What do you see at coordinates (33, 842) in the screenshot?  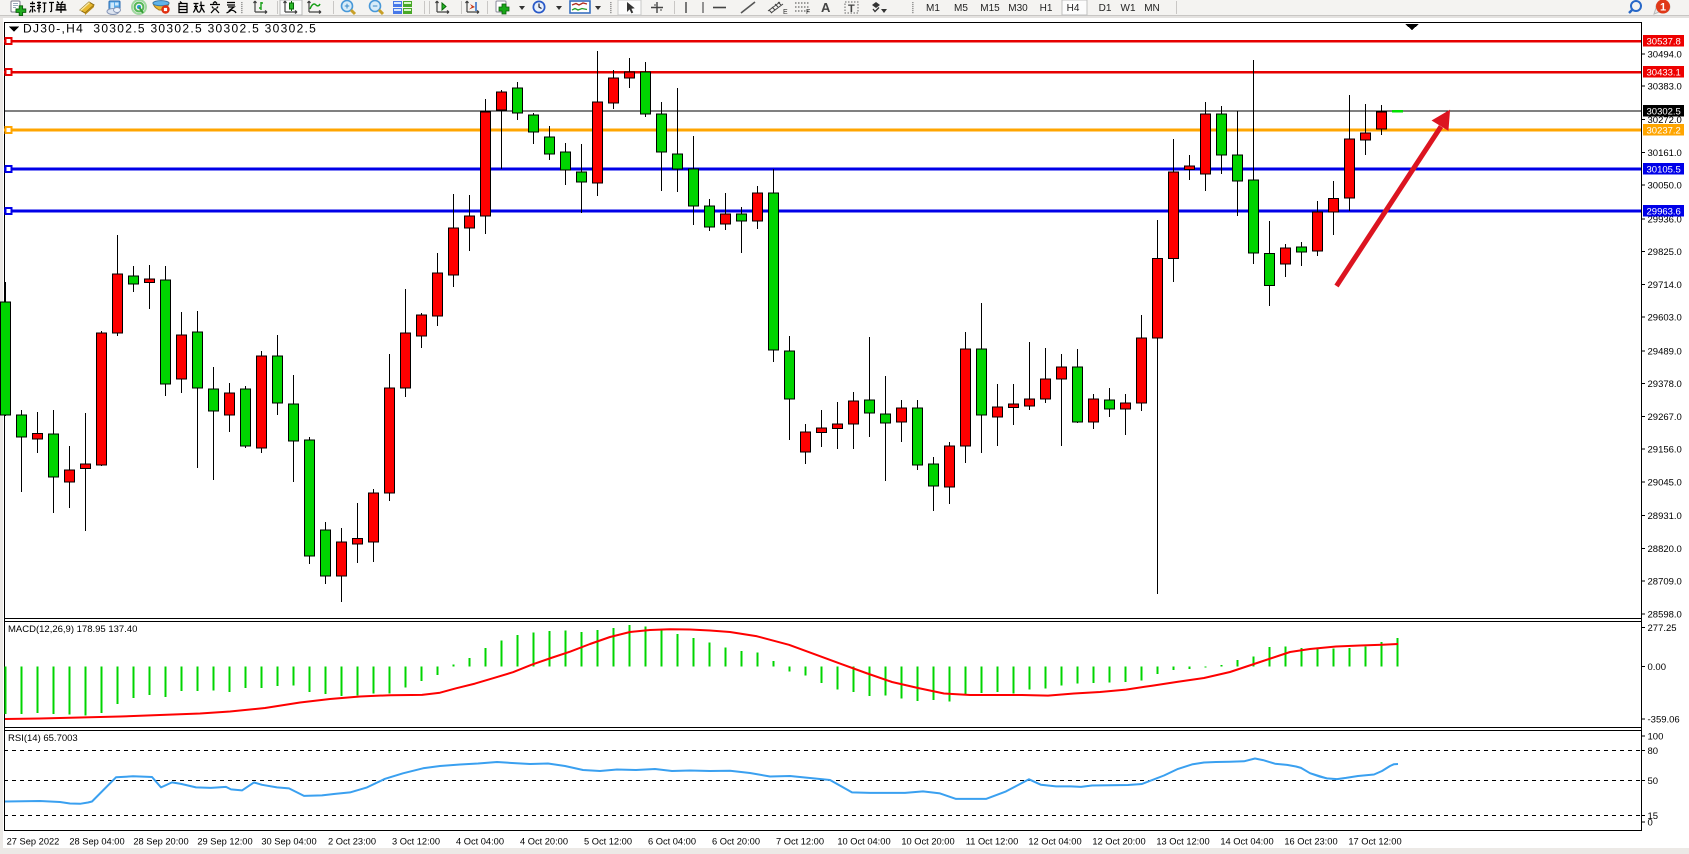 I see `svg-text: 27 Sep 2022` at bounding box center [33, 842].